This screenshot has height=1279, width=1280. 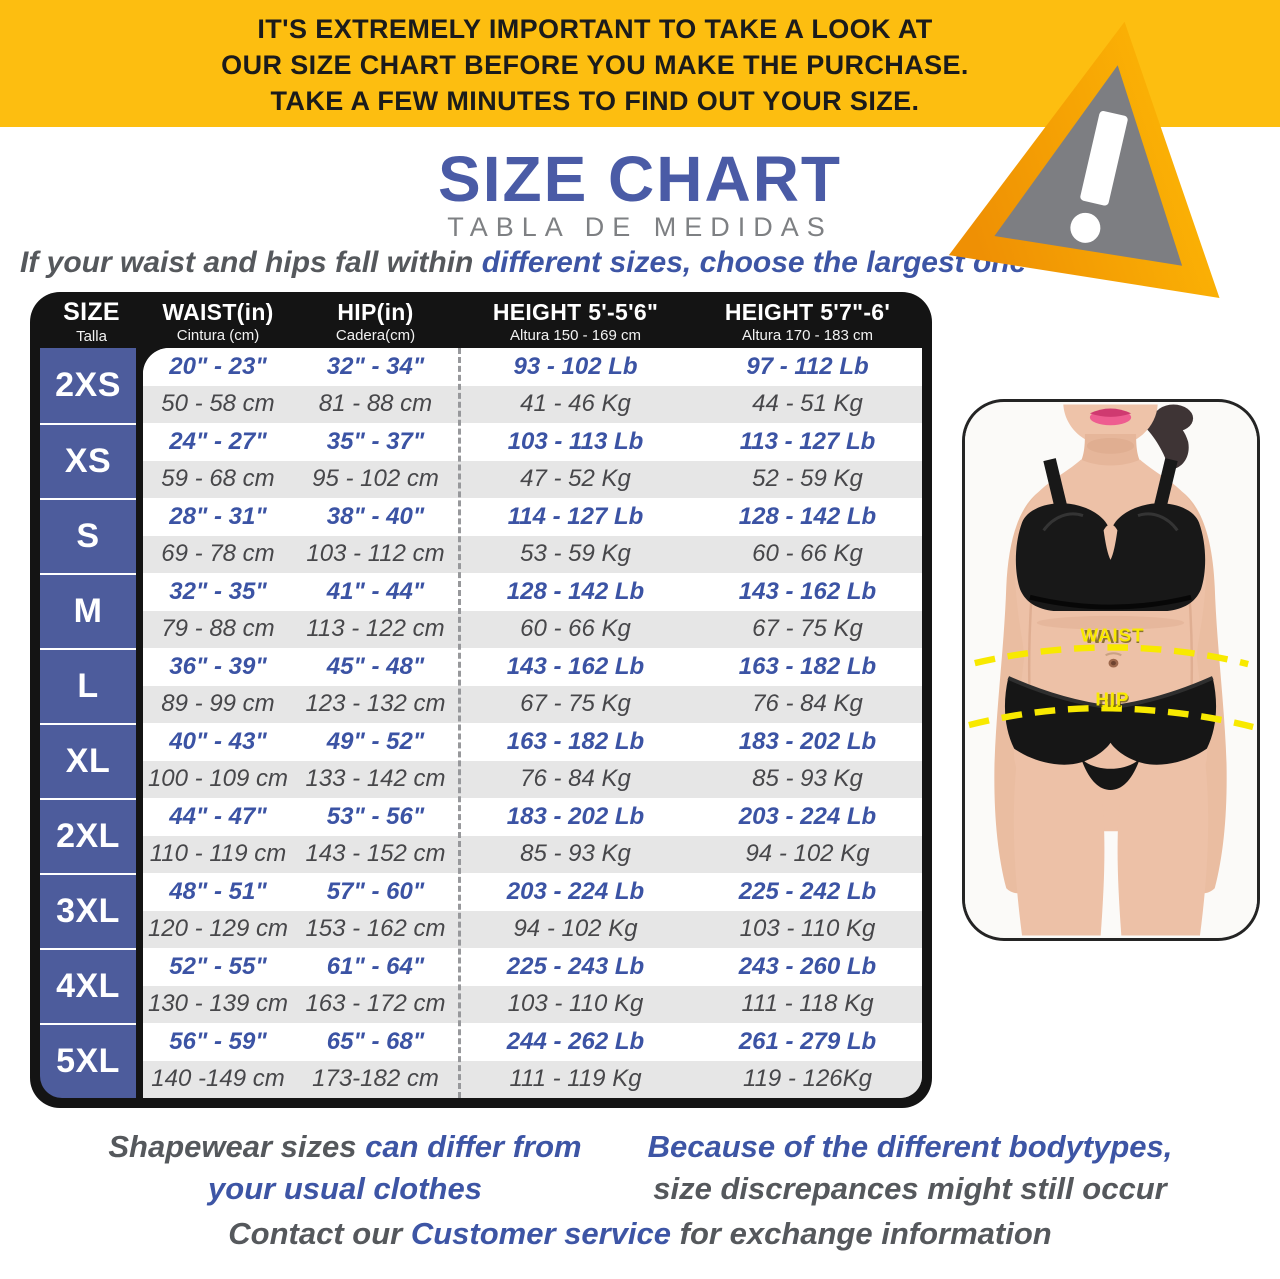 What do you see at coordinates (218, 1079) in the screenshot?
I see `table-cell: 140 -149 cm` at bounding box center [218, 1079].